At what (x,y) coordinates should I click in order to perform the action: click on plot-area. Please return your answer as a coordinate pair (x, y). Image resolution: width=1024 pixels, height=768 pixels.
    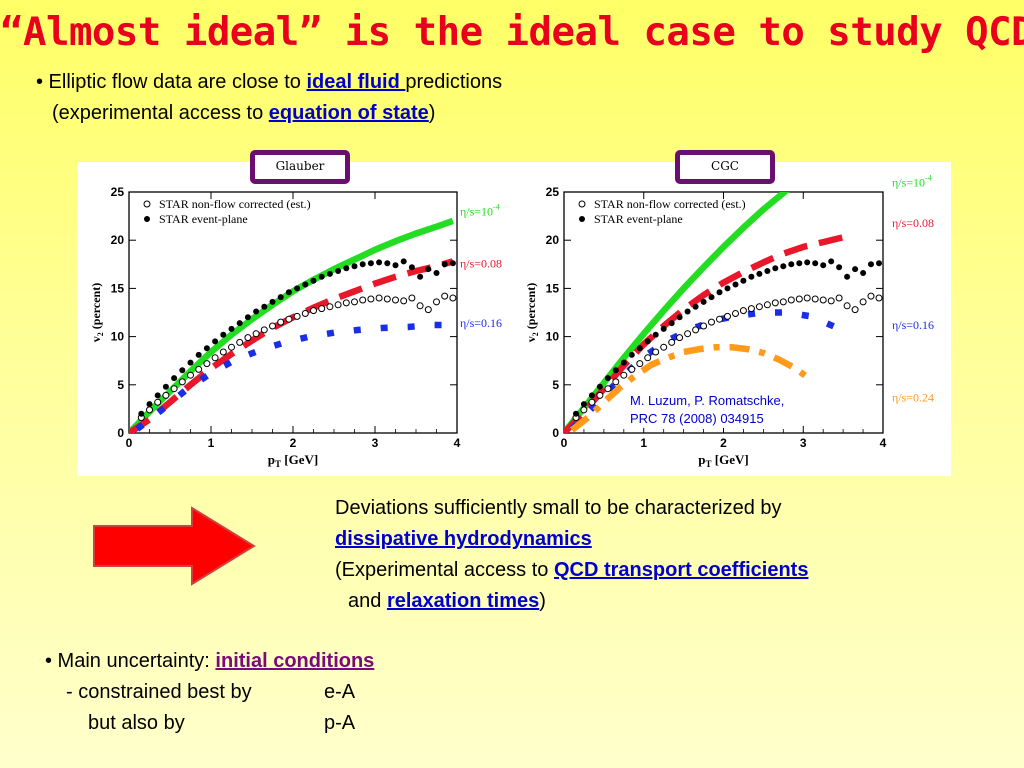
    Looking at the image, I should click on (723, 312).